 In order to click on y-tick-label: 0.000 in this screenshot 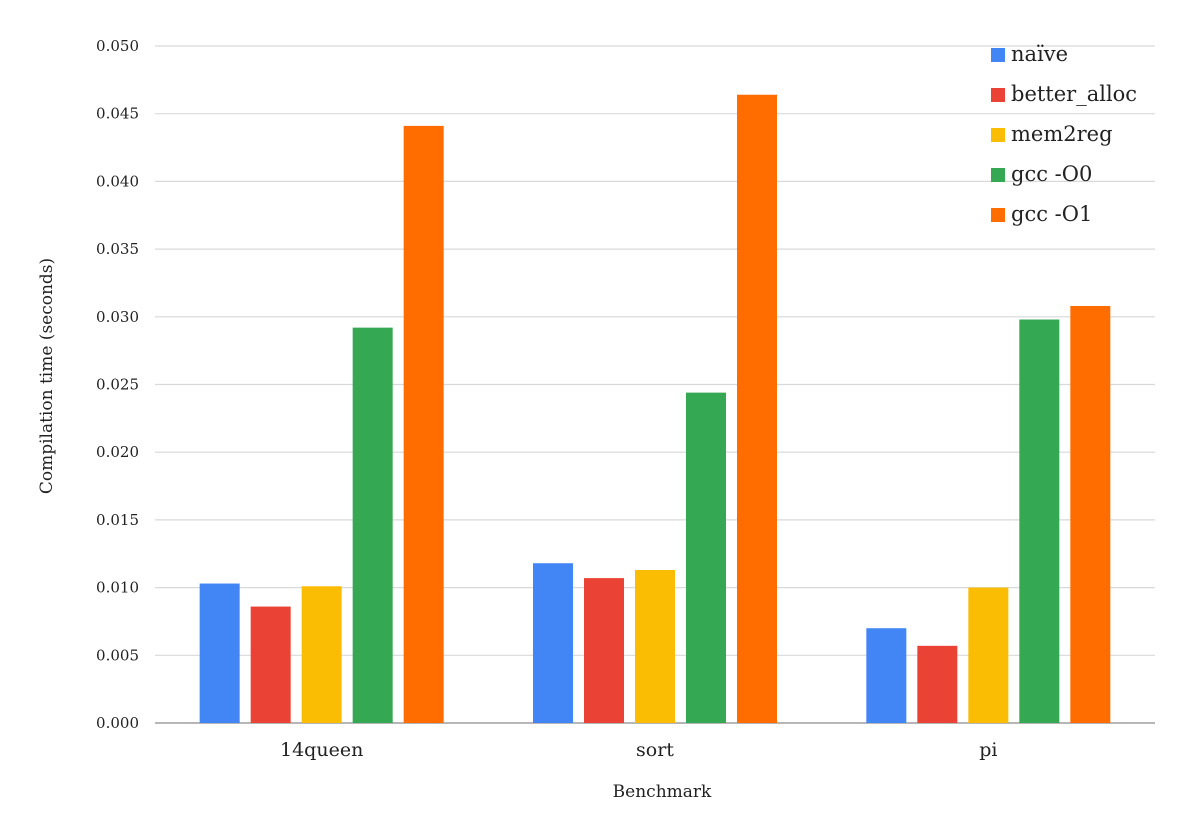, I will do `click(117, 723)`.